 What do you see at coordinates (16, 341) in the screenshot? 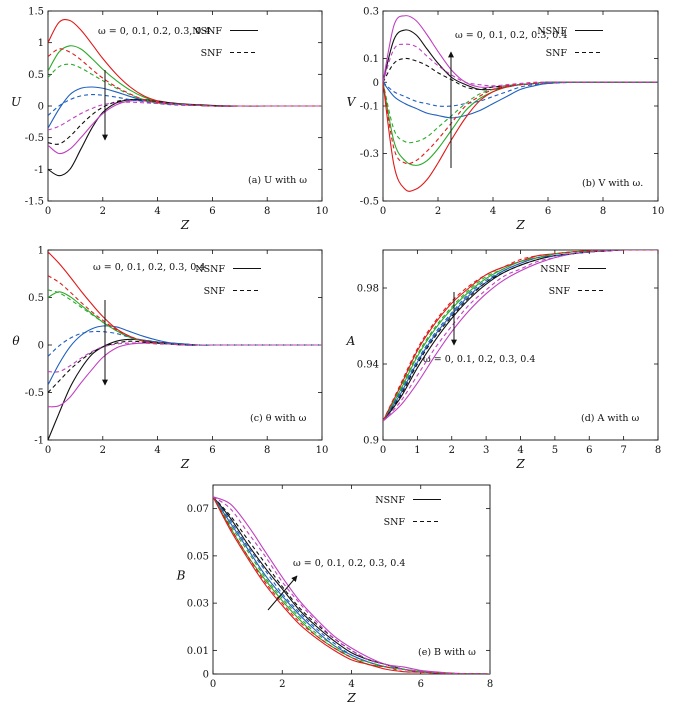
I see `y-axis-label: θ` at bounding box center [16, 341].